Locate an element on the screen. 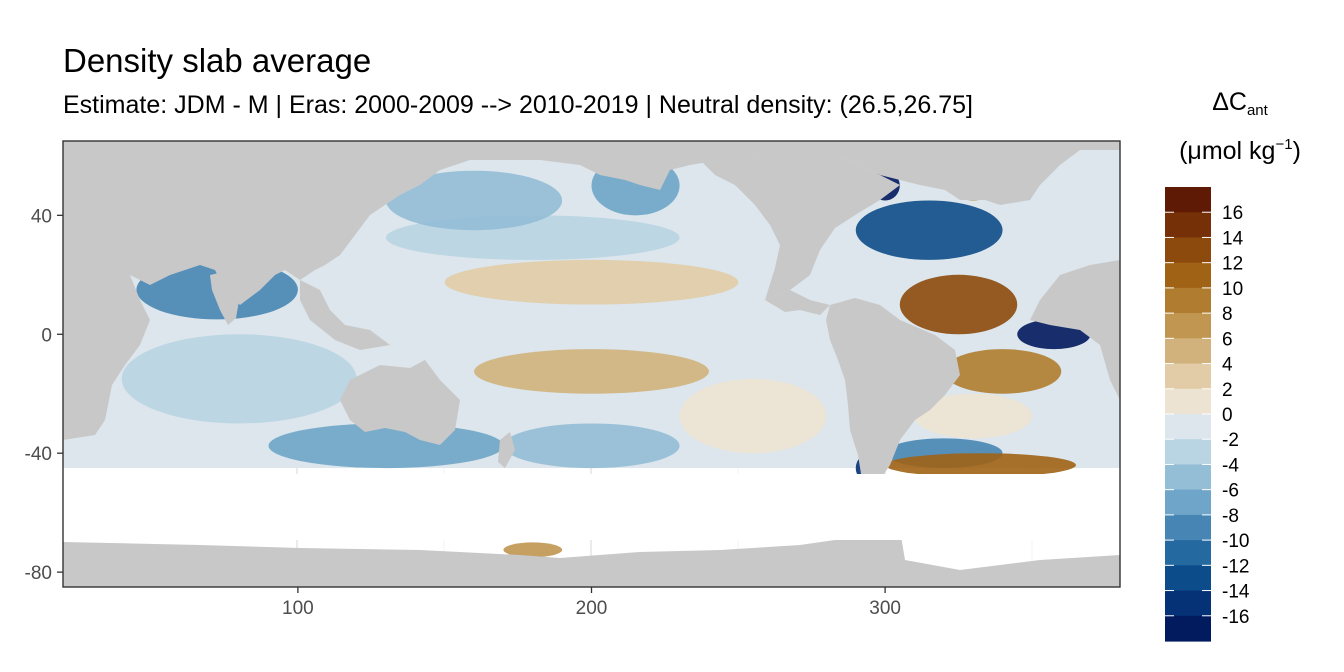 Image resolution: width=1344 pixels, height=672 pixels. legend-label: -14 is located at coordinates (1236, 592).